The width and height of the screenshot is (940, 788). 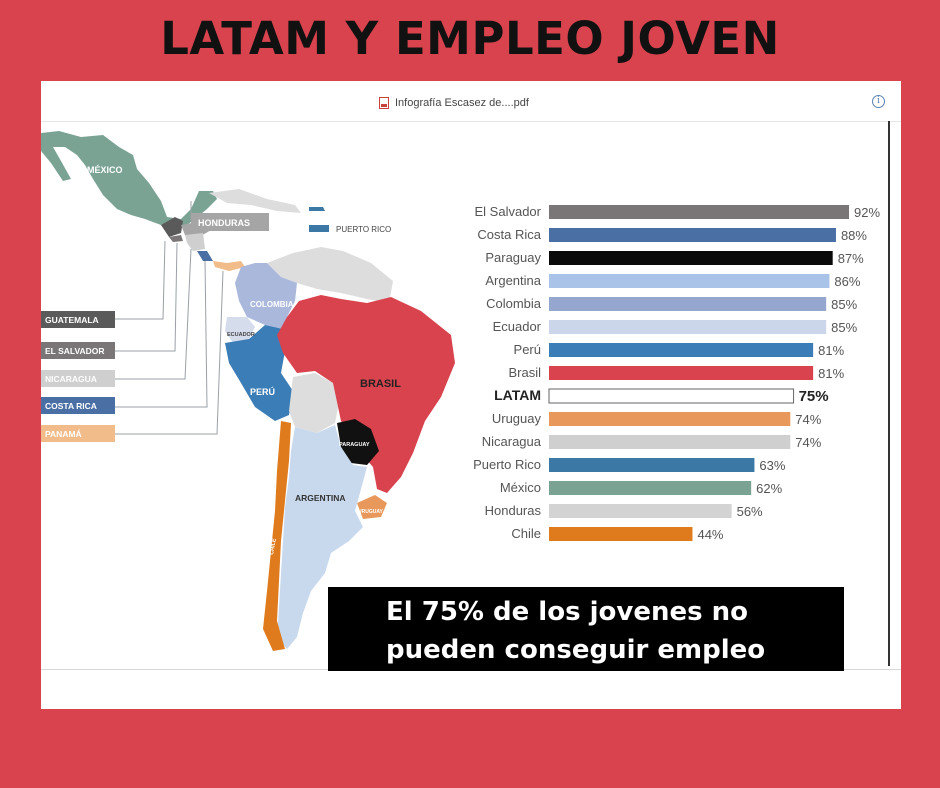 I want to click on label-mexico: MÉXICO, so click(x=105, y=170).